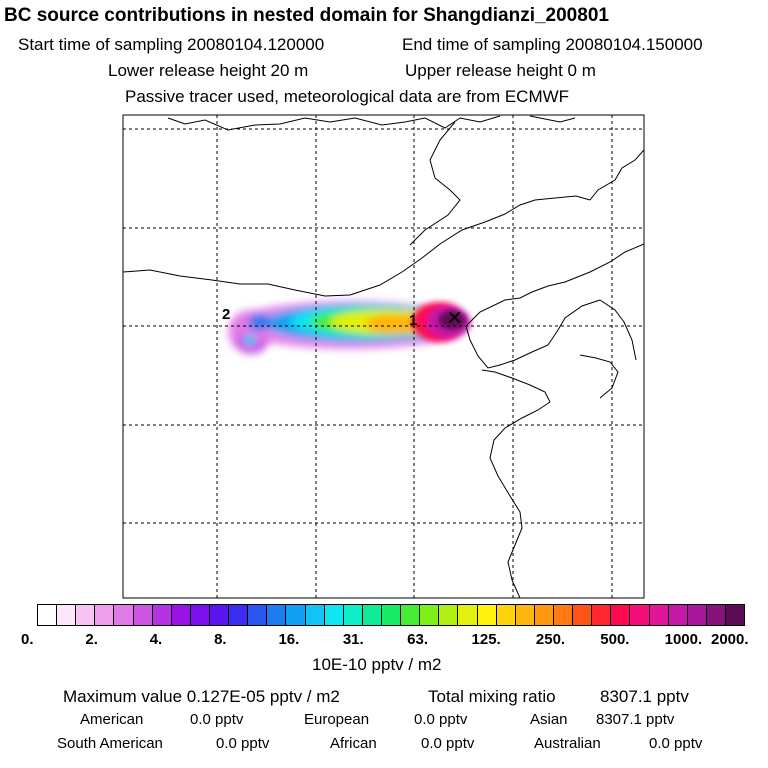 The height and width of the screenshot is (768, 768). Describe the element at coordinates (27, 639) in the screenshot. I see `colorbar-tick-label: 0.` at that location.